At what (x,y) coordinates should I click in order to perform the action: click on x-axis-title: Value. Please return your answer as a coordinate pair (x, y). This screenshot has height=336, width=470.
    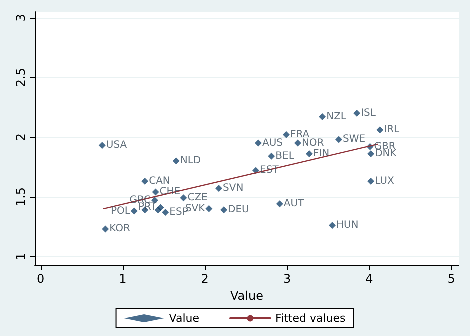
    Looking at the image, I should click on (247, 295).